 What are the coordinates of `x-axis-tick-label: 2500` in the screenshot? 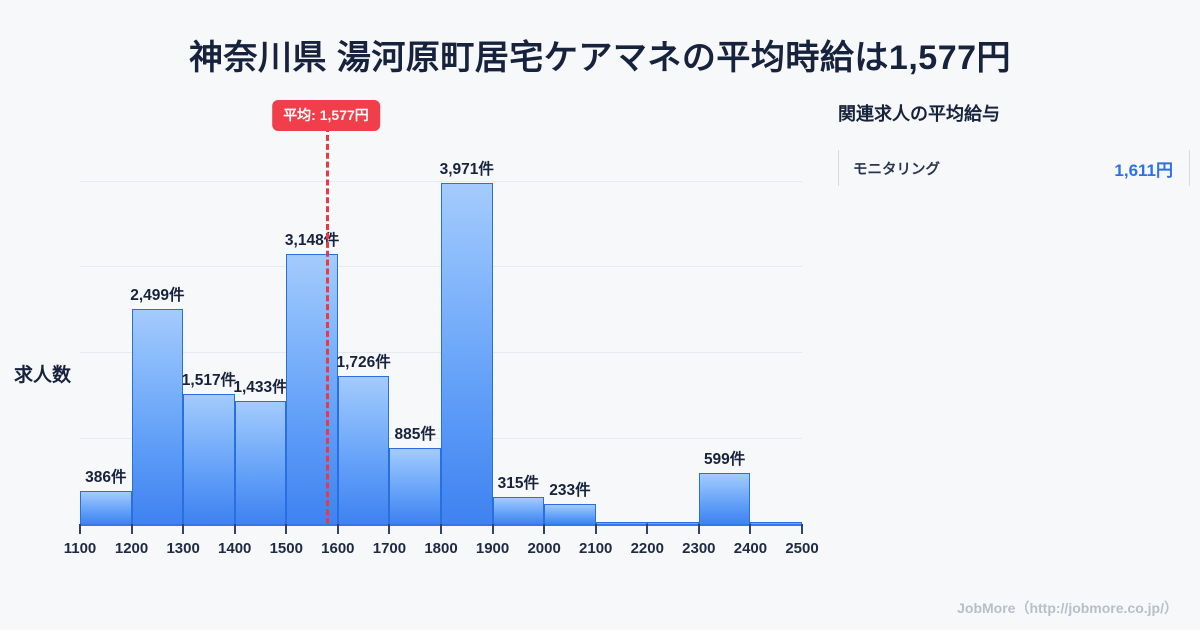 It's located at (802, 548).